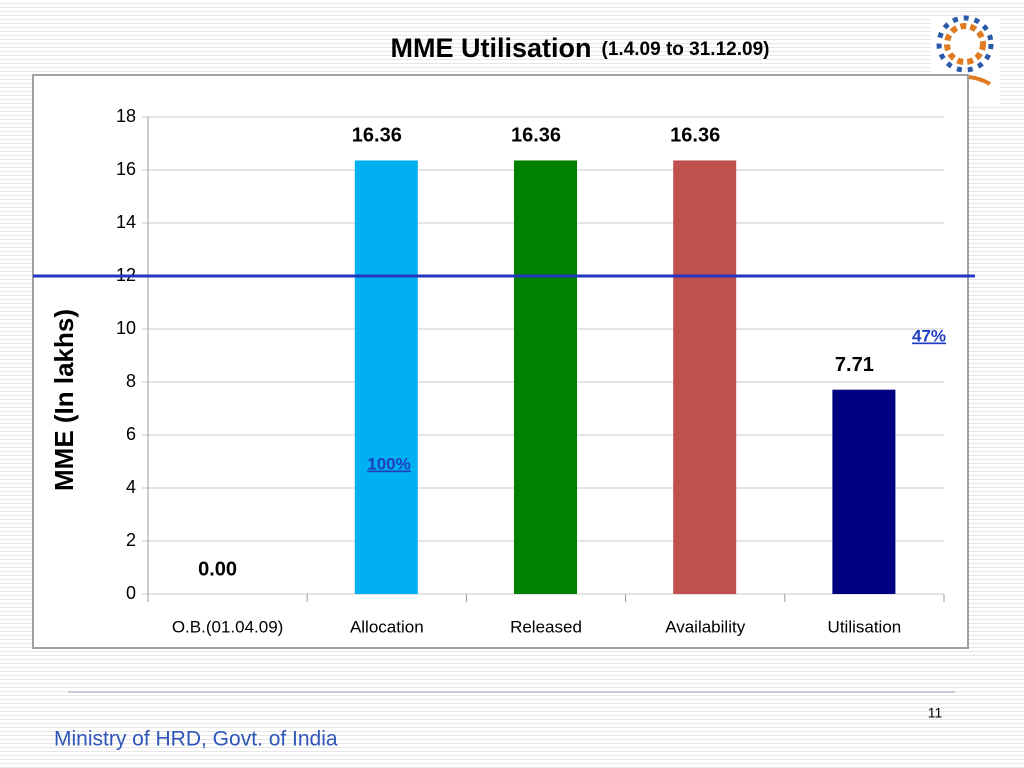 Image resolution: width=1024 pixels, height=768 pixels. I want to click on y-tick-label: 6, so click(131, 434).